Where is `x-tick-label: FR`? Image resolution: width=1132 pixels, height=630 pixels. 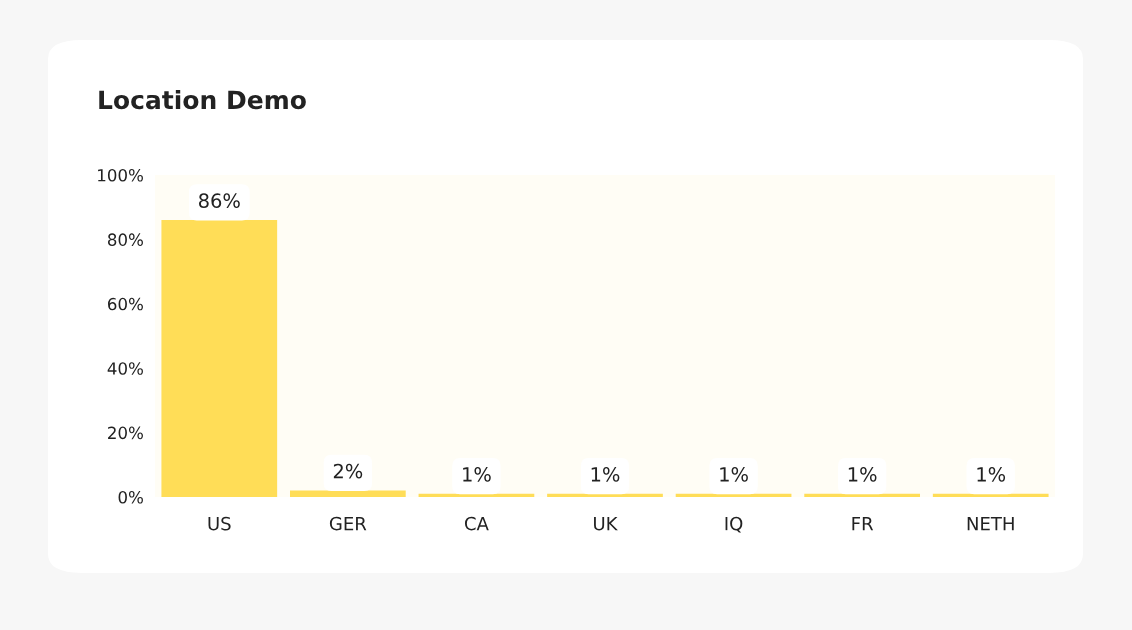
x-tick-label: FR is located at coordinates (863, 524).